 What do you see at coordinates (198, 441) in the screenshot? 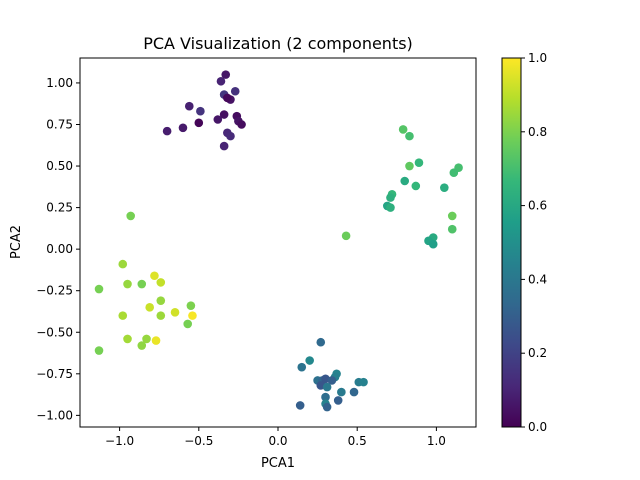
I see `x-tick-label: −0.5` at bounding box center [198, 441].